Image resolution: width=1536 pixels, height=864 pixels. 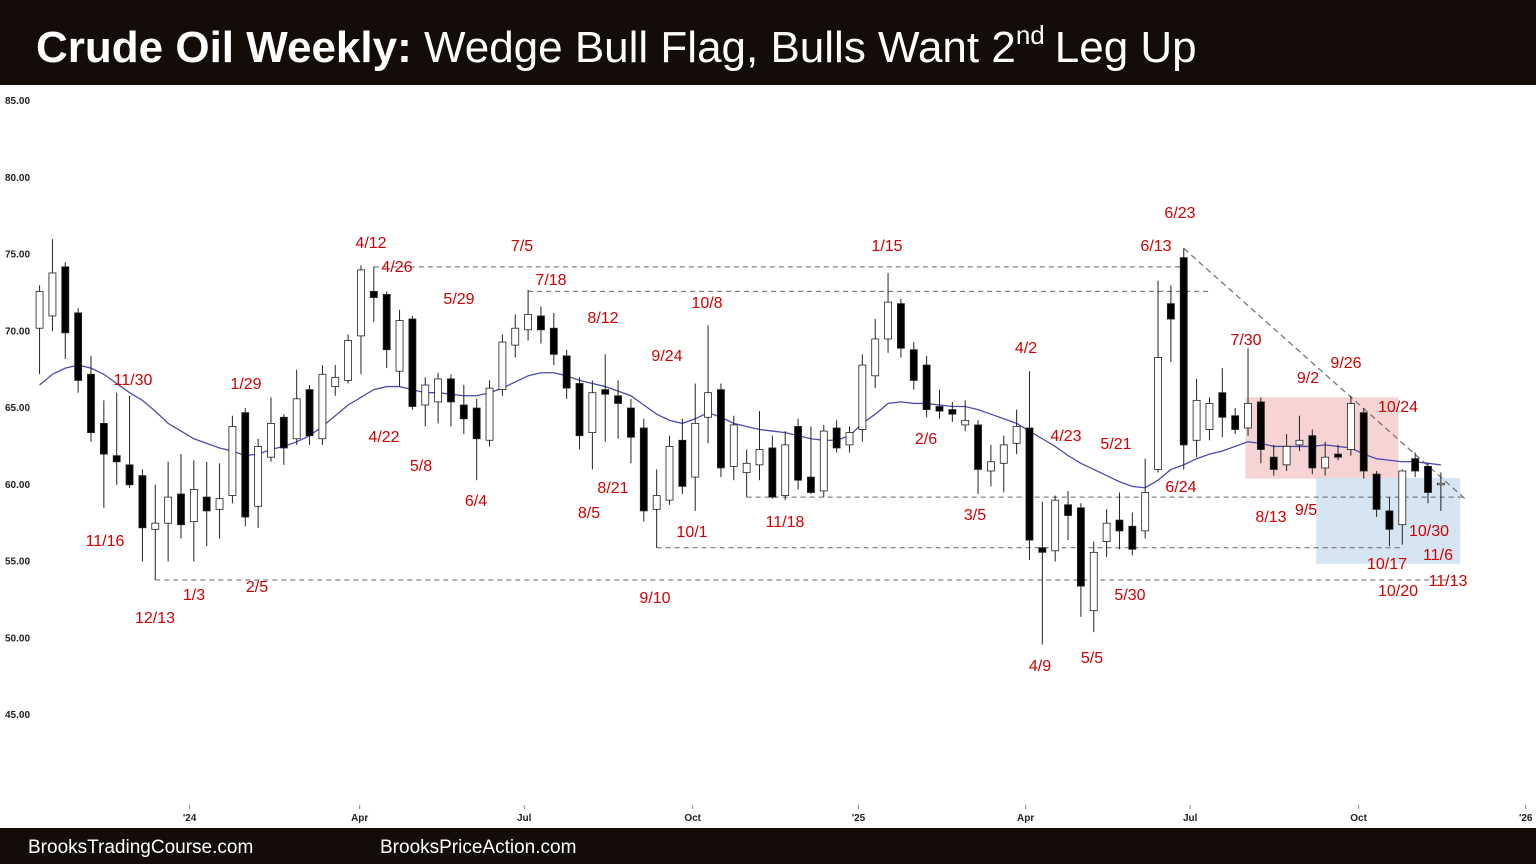 I want to click on annotation: 5/21, so click(x=1115, y=444).